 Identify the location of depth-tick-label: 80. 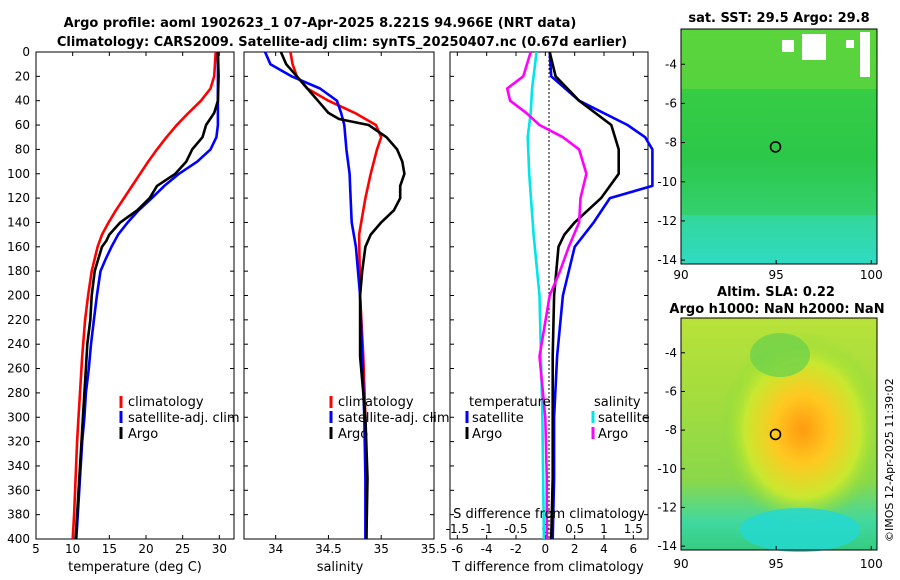
(22, 149).